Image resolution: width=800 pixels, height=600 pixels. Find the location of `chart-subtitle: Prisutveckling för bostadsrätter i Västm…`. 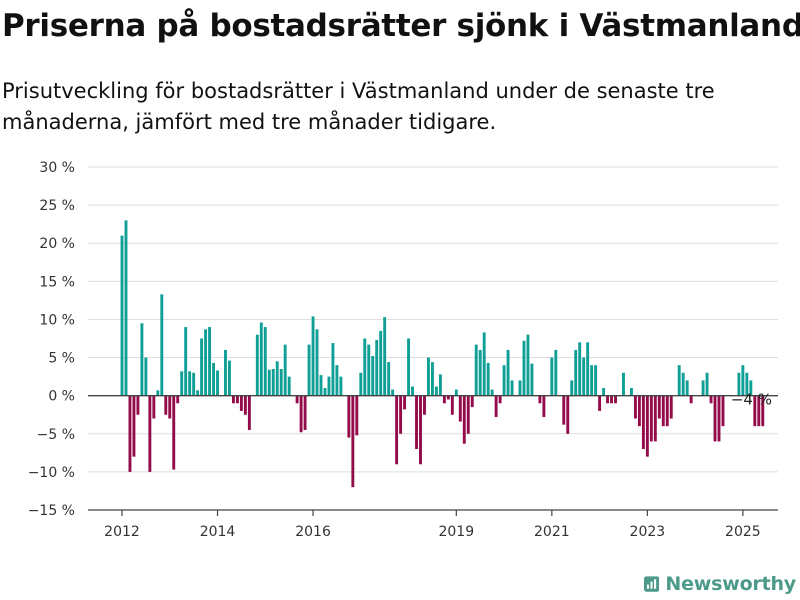

chart-subtitle: Prisutveckling för bostadsrätter i Västm… is located at coordinates (358, 106).